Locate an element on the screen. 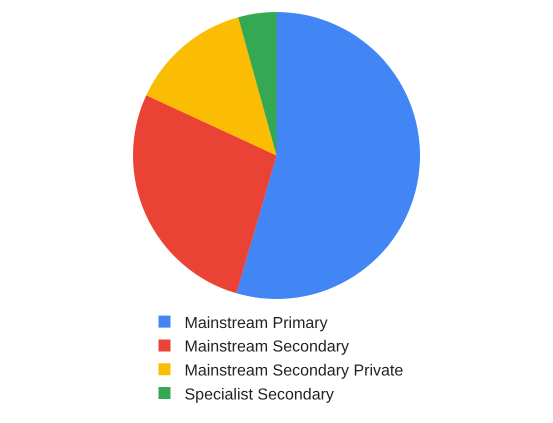 The width and height of the screenshot is (553, 423). legend-label: Mainstream Primary is located at coordinates (256, 323).